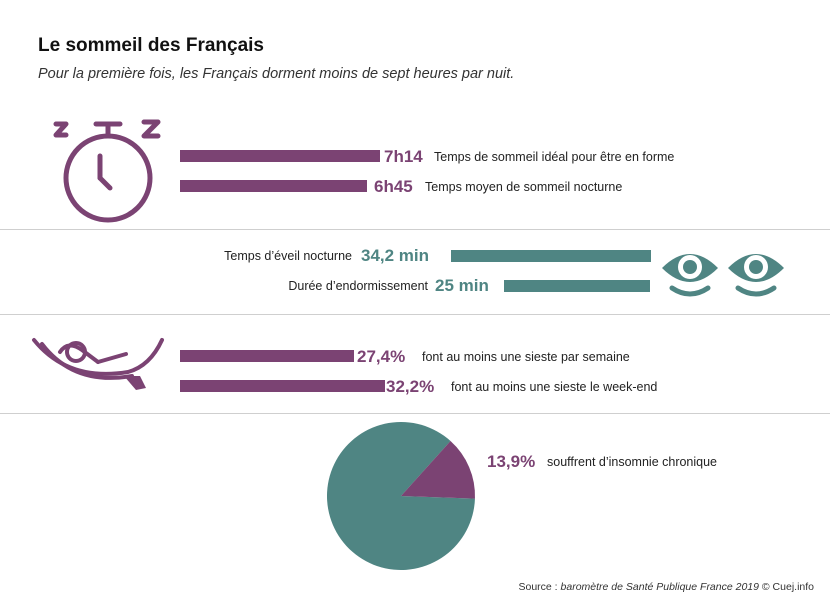  Describe the element at coordinates (410, 386) in the screenshot. I see `value-nap-weekend: 32,2%` at that location.